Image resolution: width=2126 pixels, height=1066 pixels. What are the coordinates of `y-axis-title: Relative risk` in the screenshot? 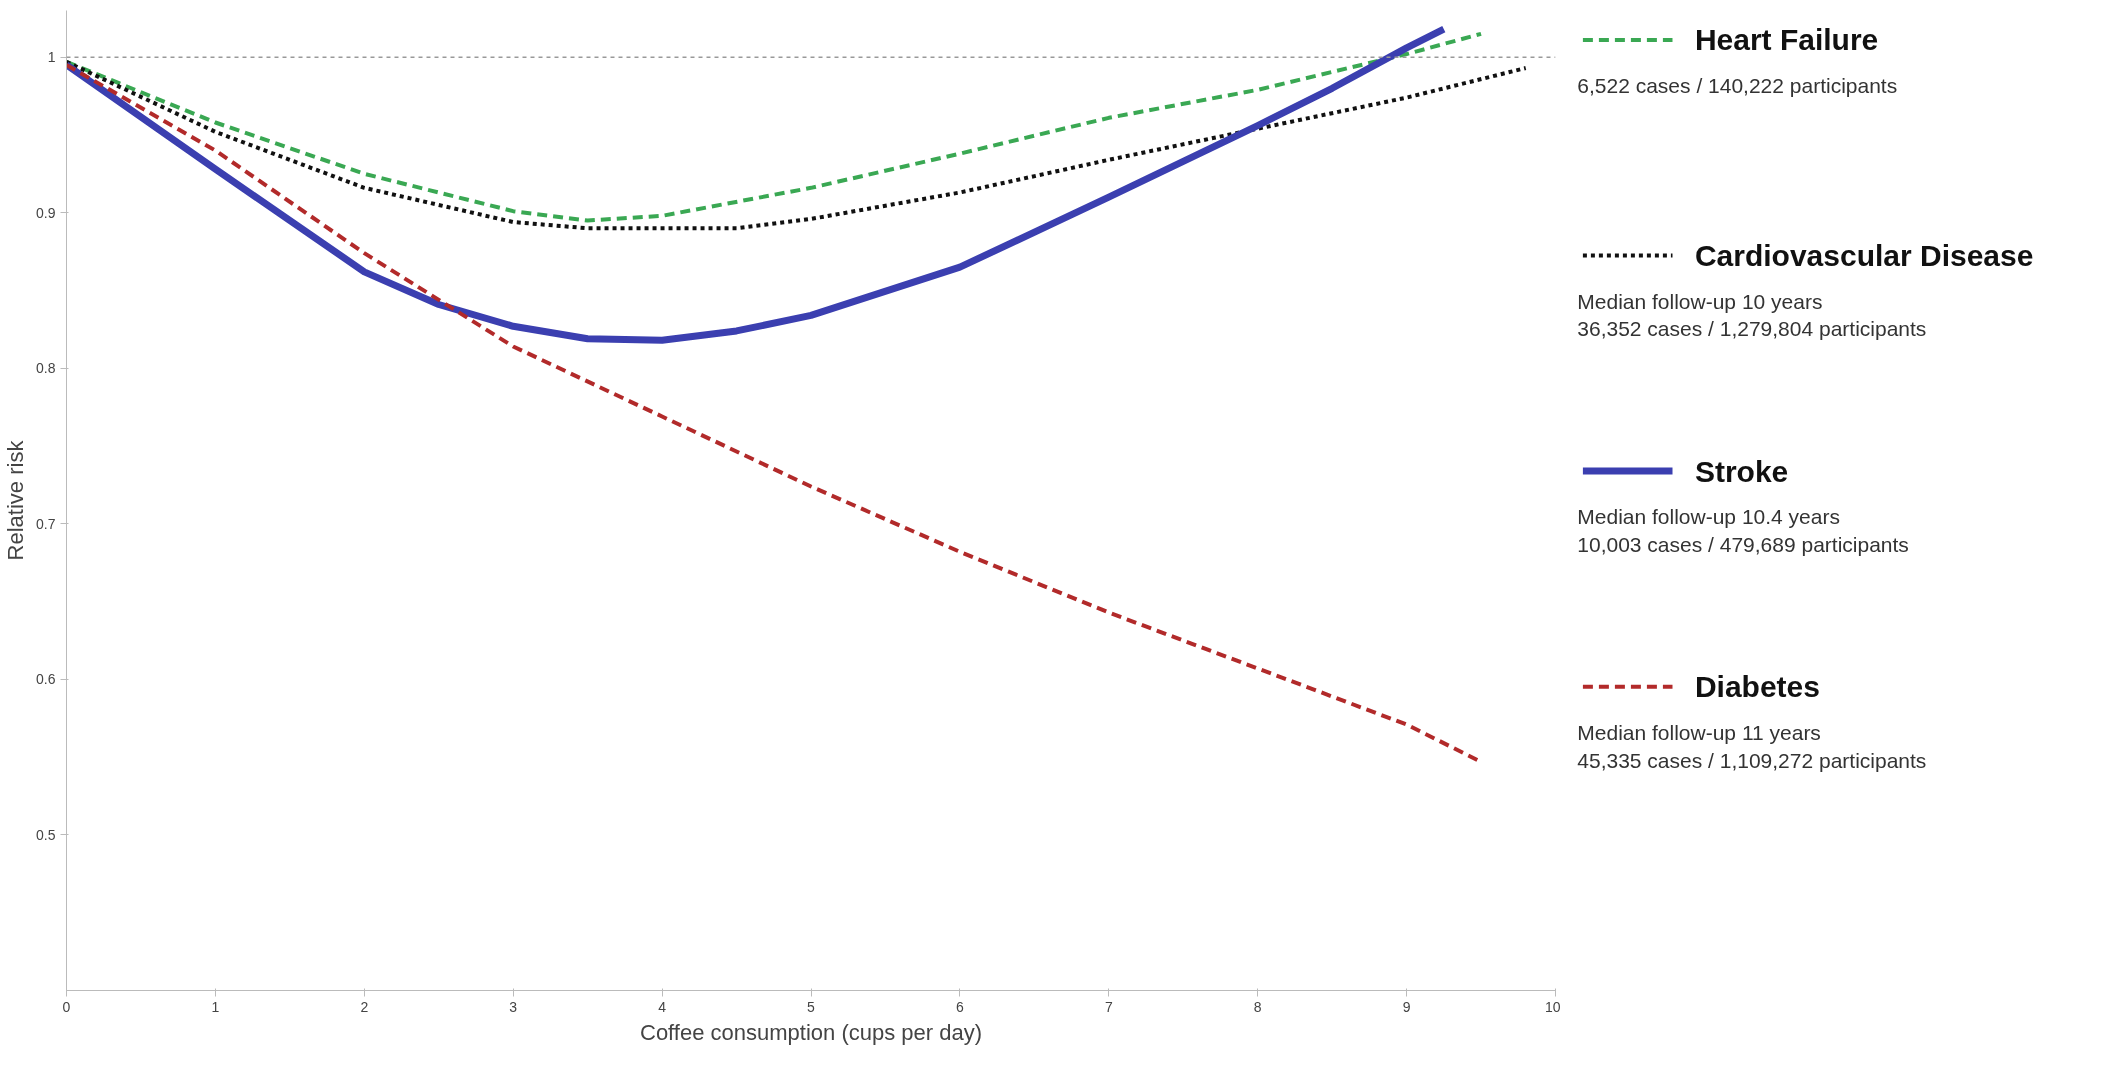 It's located at (16, 500).